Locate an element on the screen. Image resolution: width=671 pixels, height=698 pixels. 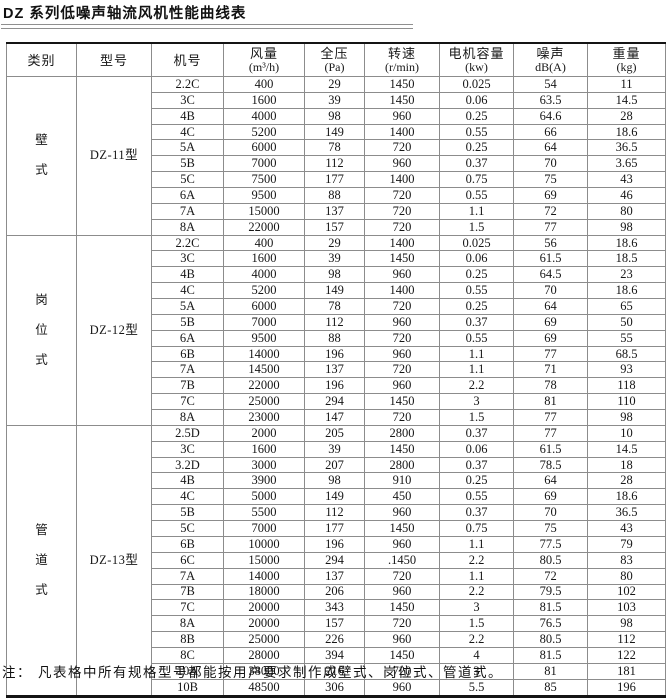
table-row: 8A 20000 157 720 1.5 76.5 98 is located at coordinates (336, 624).